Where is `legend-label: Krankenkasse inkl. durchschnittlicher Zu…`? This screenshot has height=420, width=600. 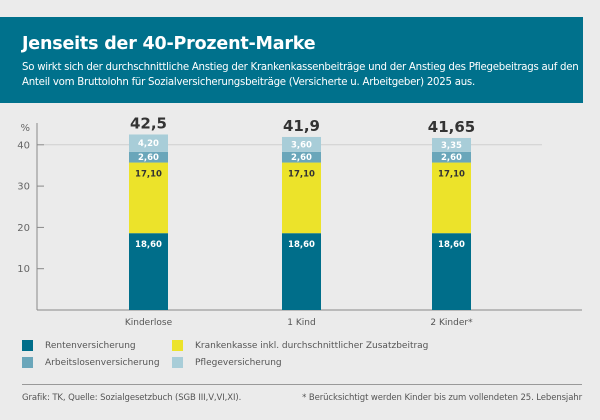 legend-label: Krankenkasse inkl. durchschnittlicher Zu… is located at coordinates (312, 345).